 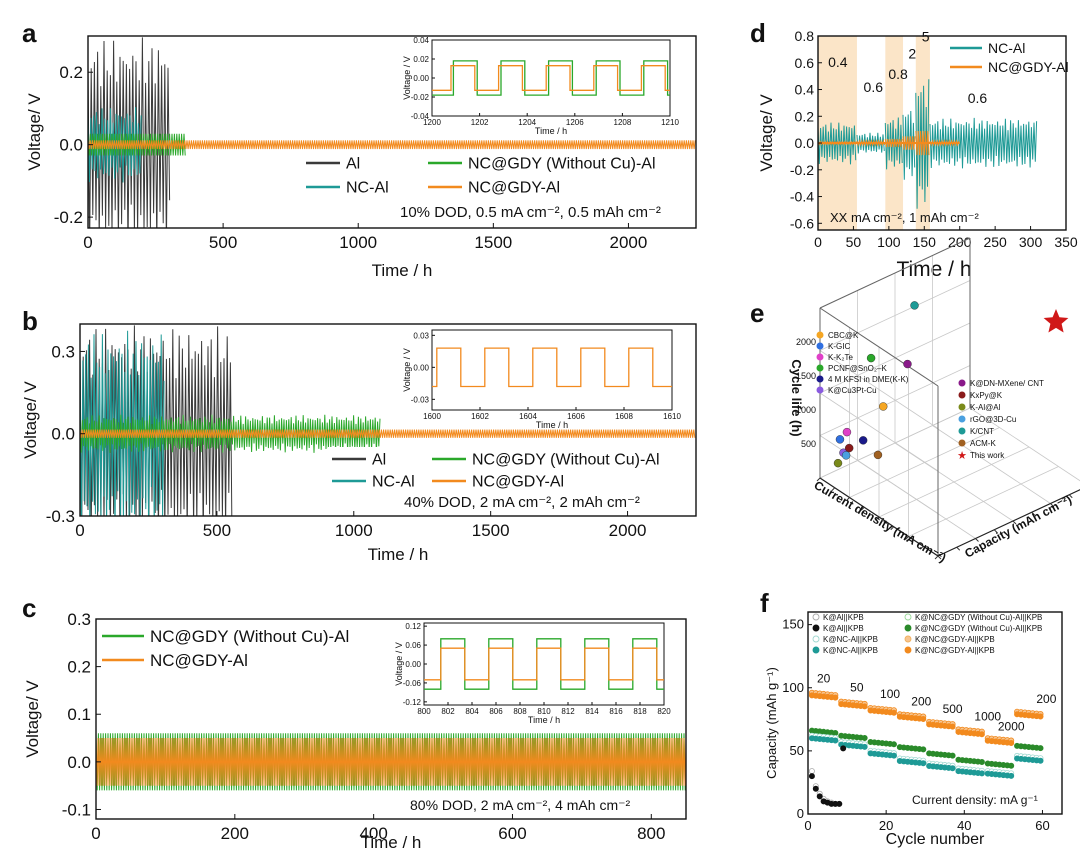 I want to click on panel-label: e, so click(x=757, y=313).